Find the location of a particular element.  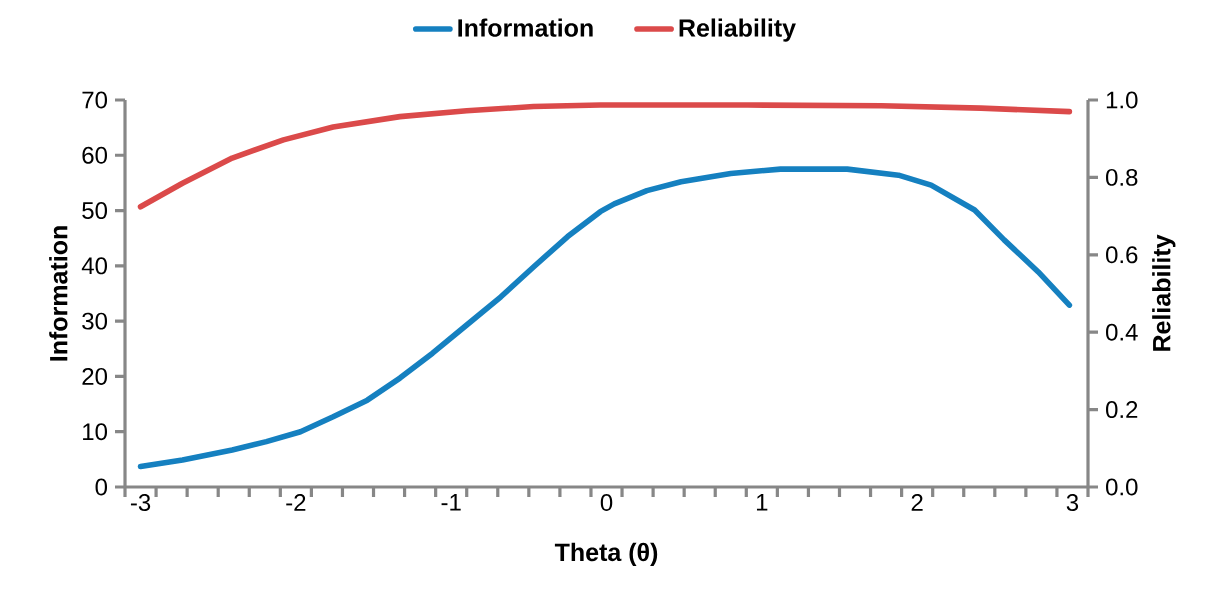

x-tick-label: 1 is located at coordinates (762, 502).